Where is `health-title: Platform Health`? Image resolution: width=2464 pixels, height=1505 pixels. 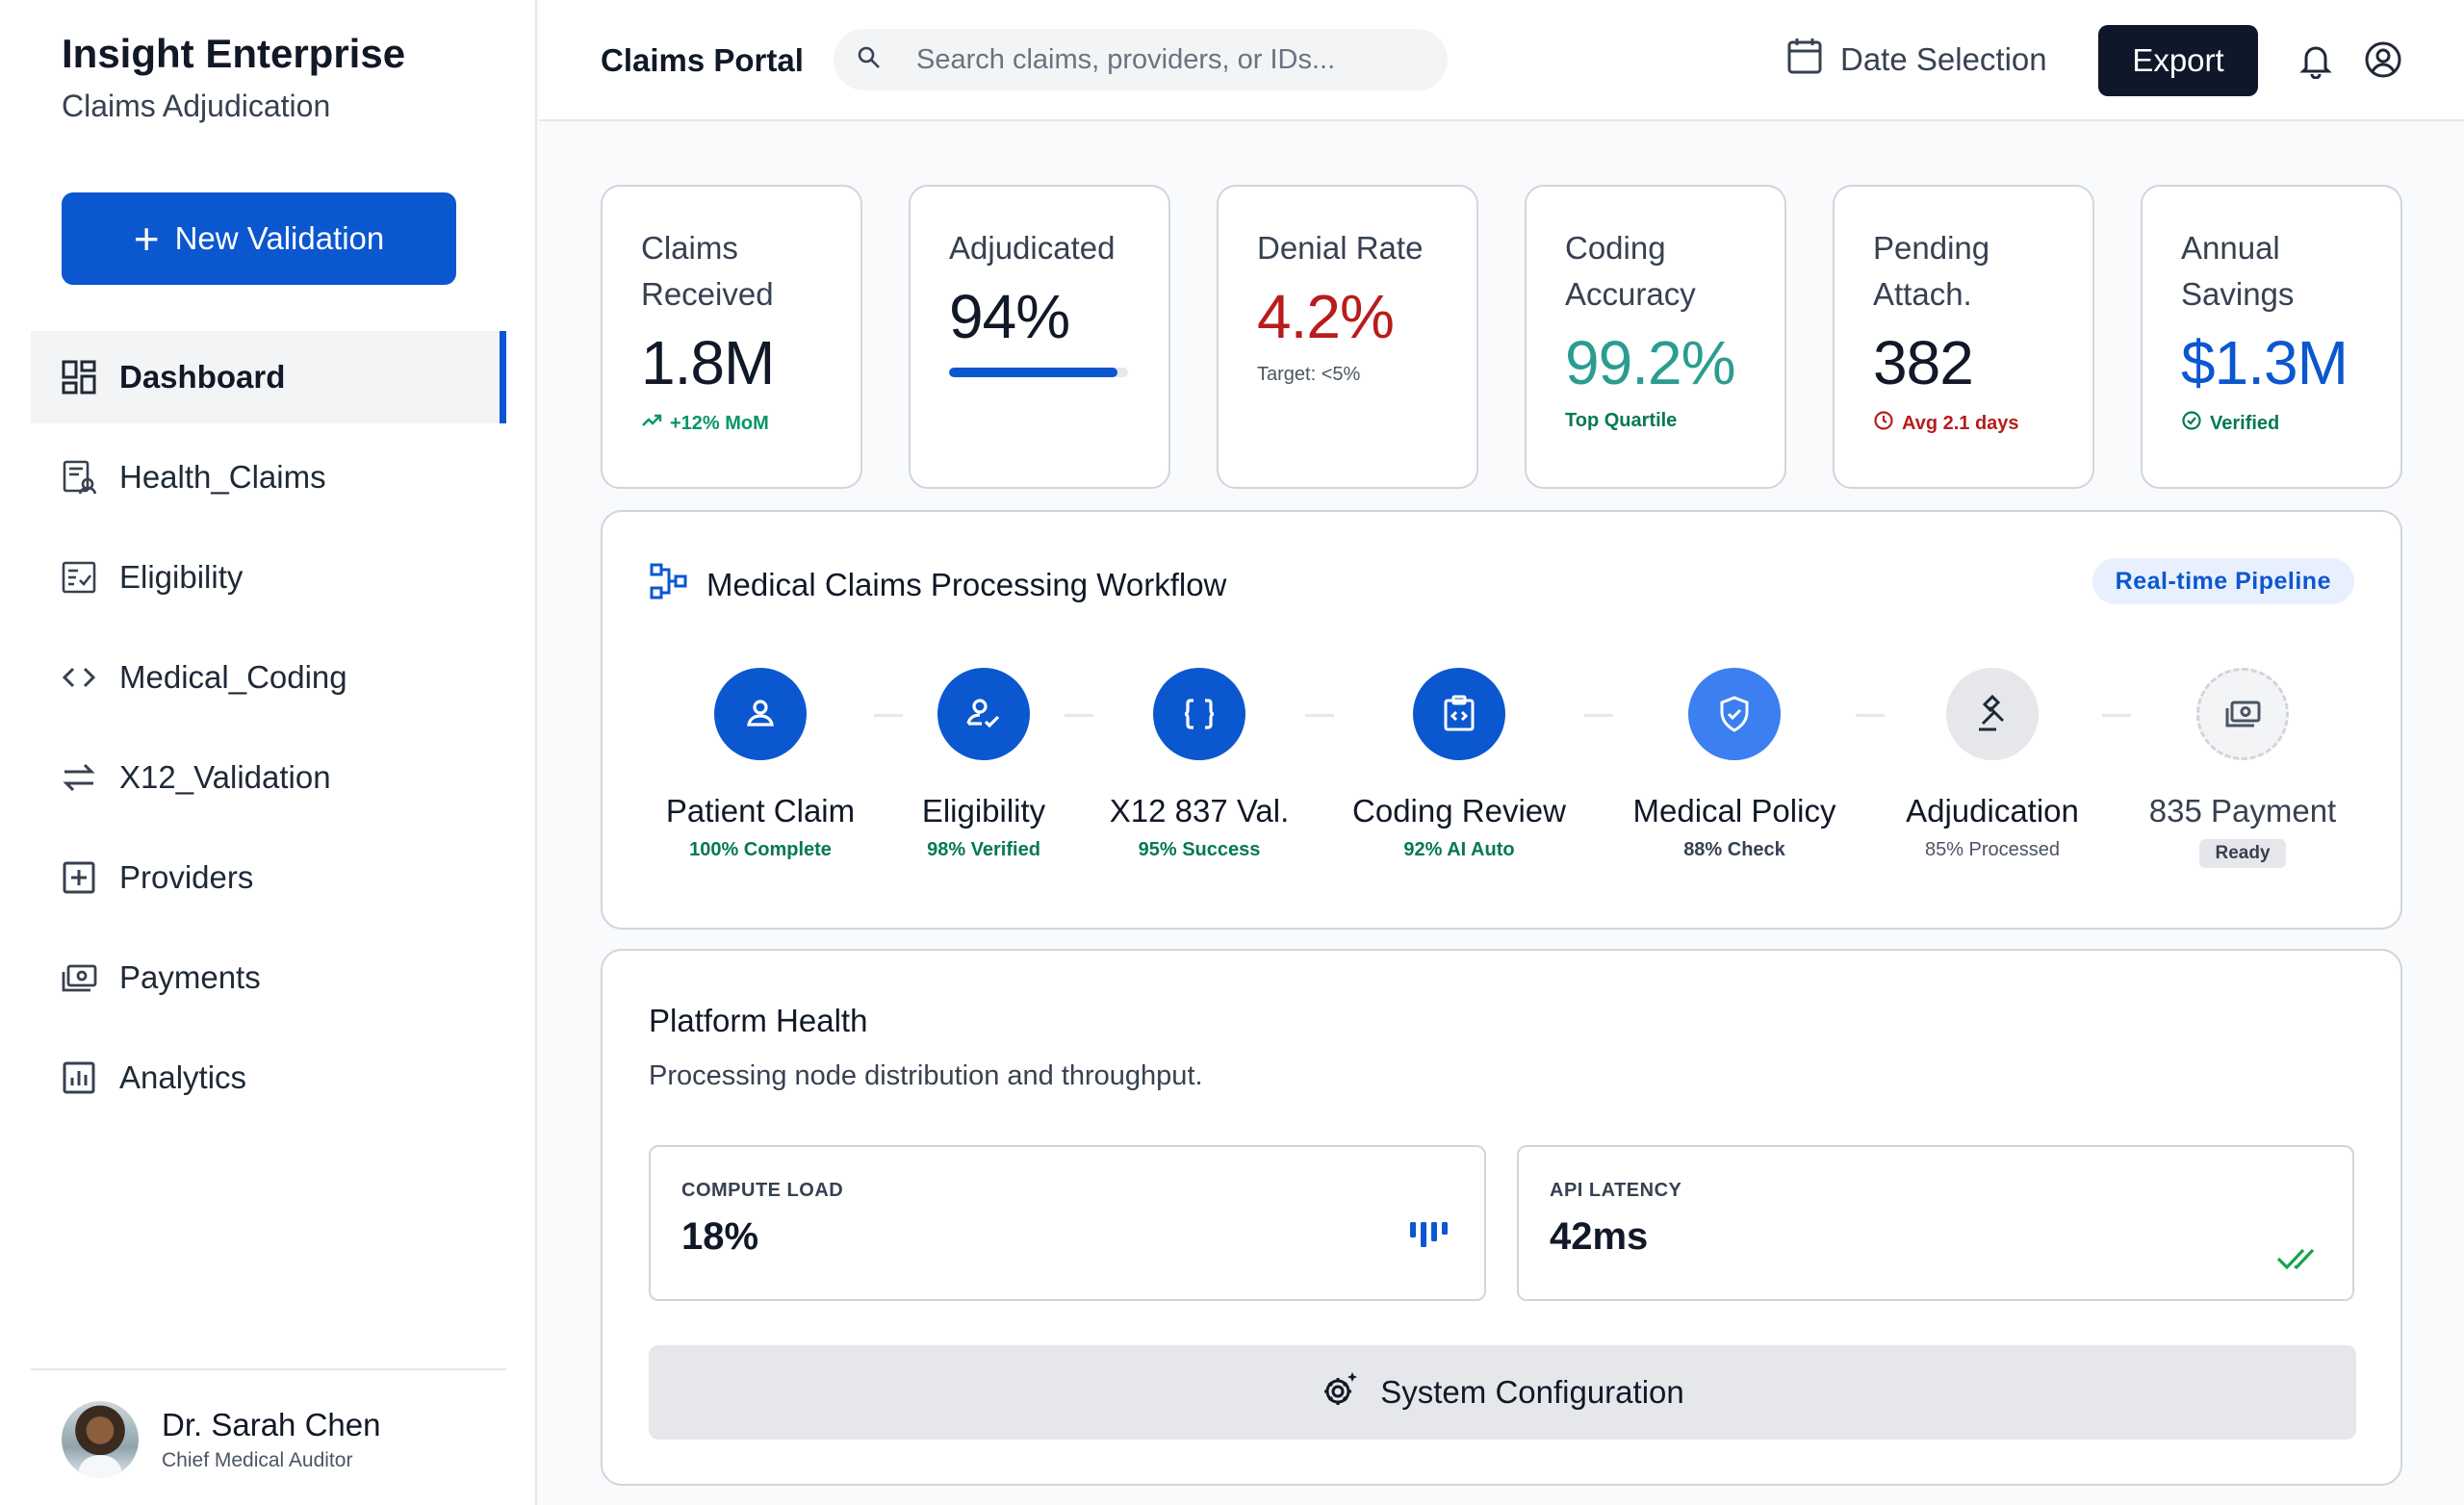
health-title: Platform Health is located at coordinates (758, 1020).